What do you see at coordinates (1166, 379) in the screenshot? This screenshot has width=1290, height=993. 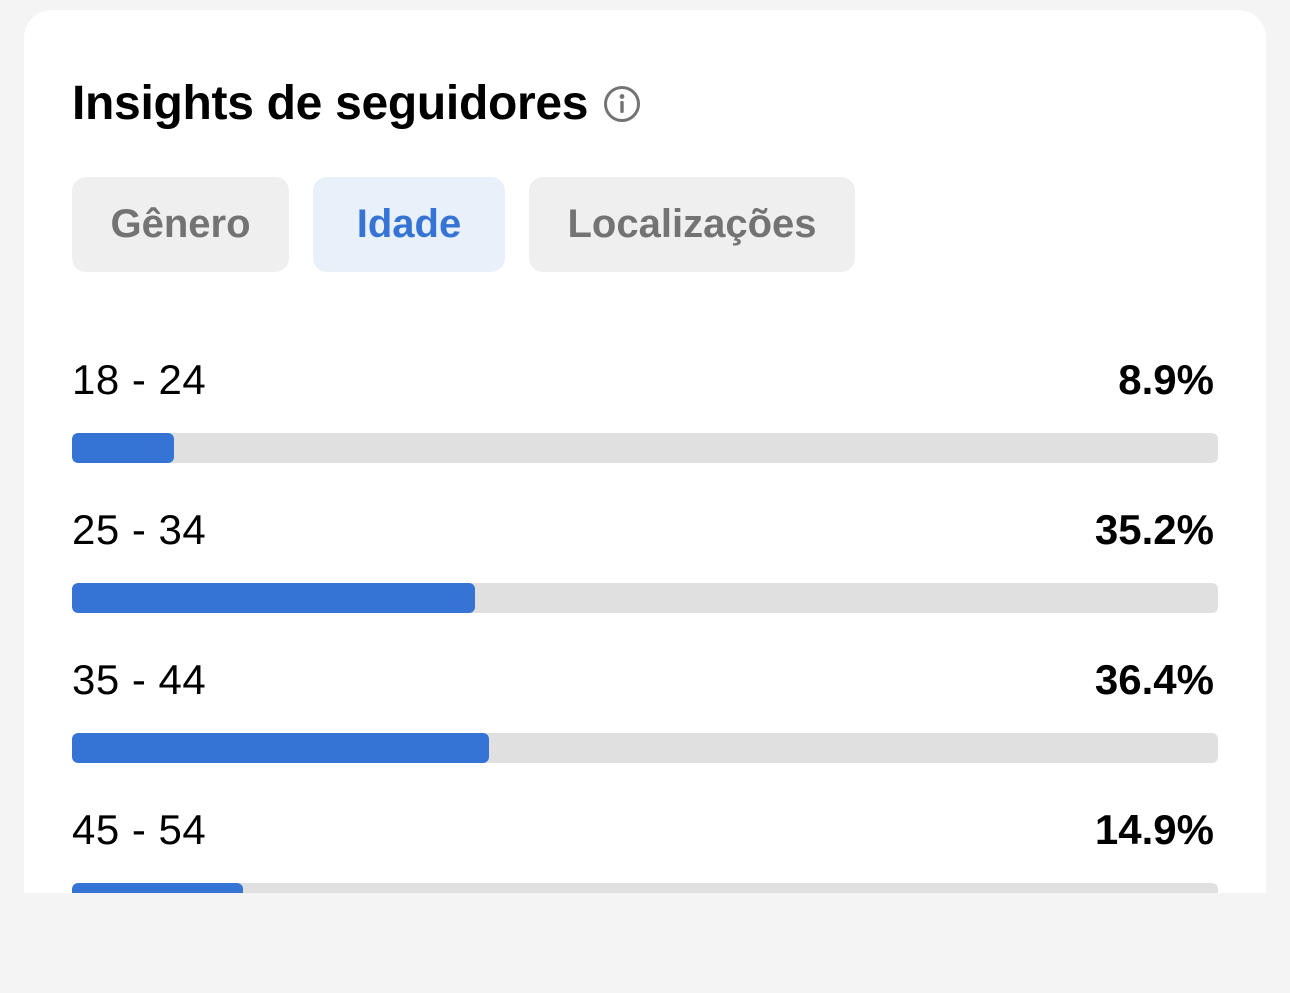 I see `age-percent-value: 8.9%` at bounding box center [1166, 379].